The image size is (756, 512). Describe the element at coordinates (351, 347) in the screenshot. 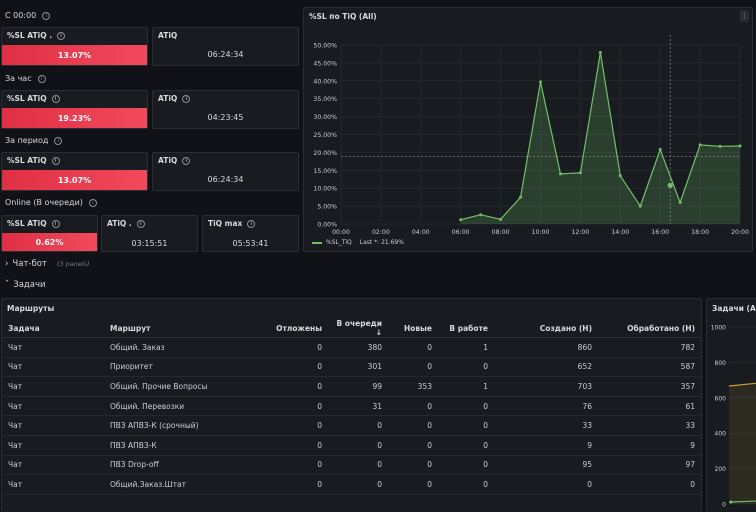

I see `table-row: Чат Общий. Заказ 0 380 0 1 860 782` at that location.